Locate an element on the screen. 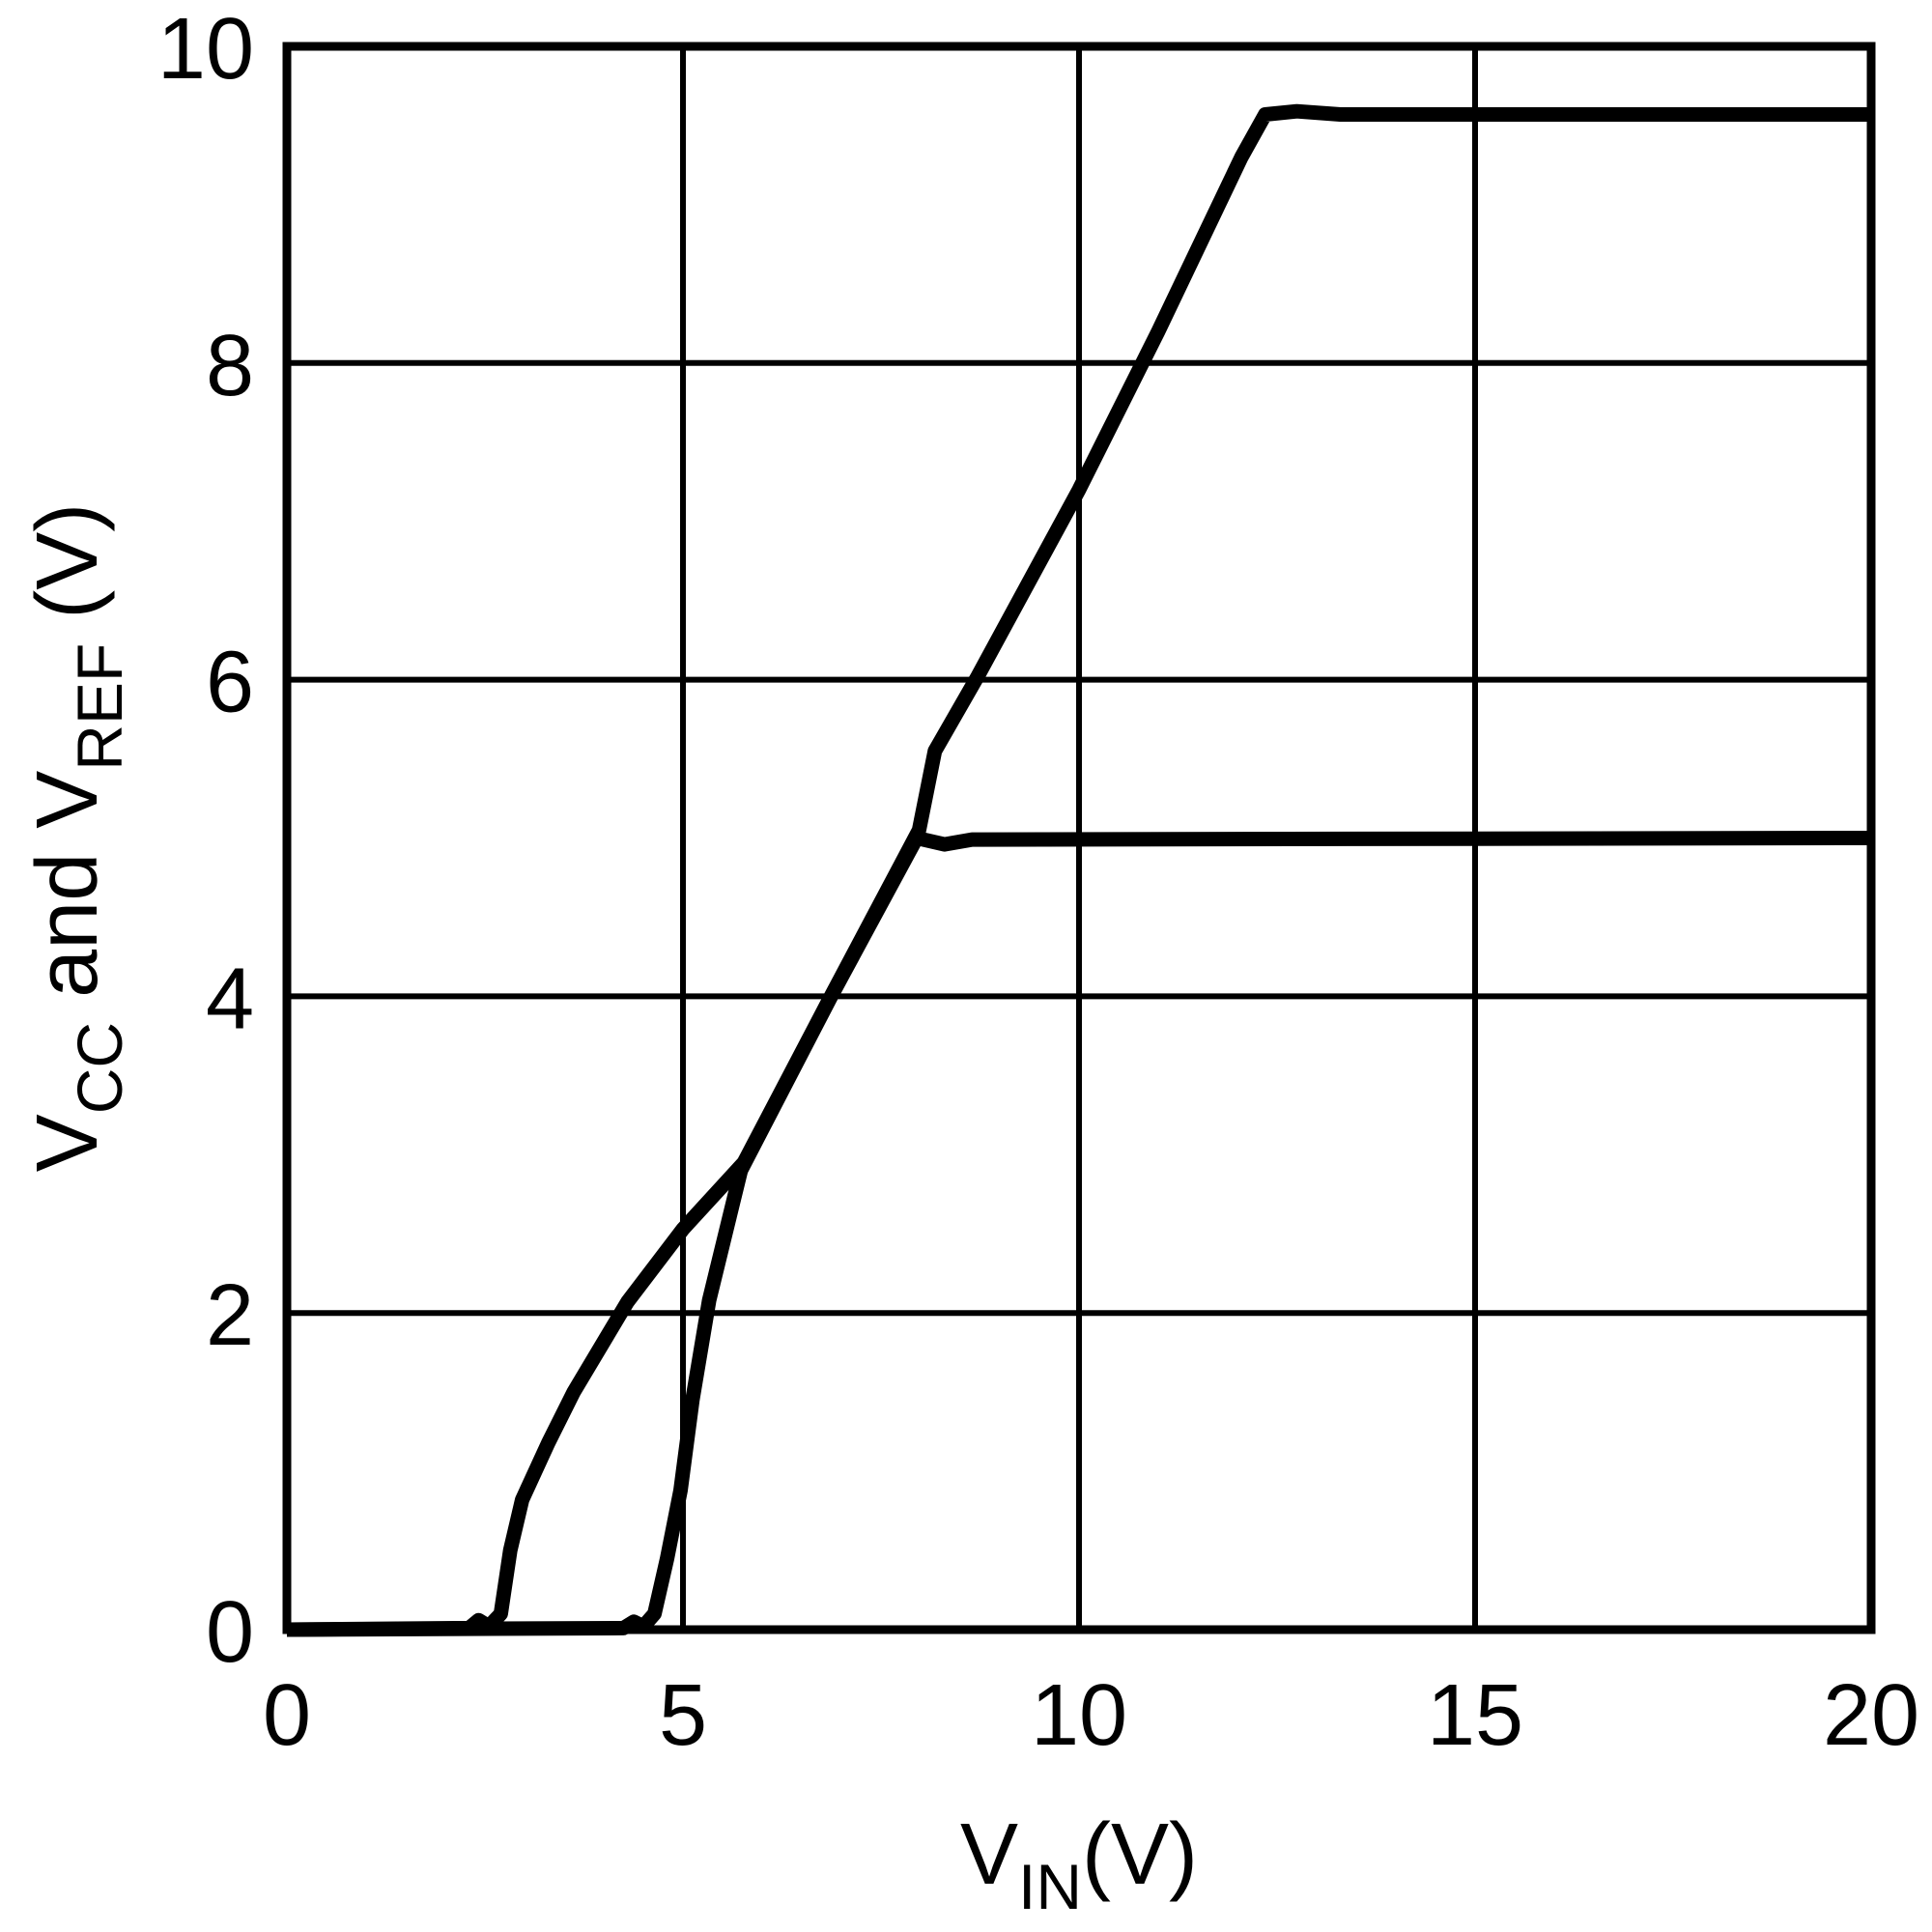  x-tick-label-5: 5 is located at coordinates (683, 1715).